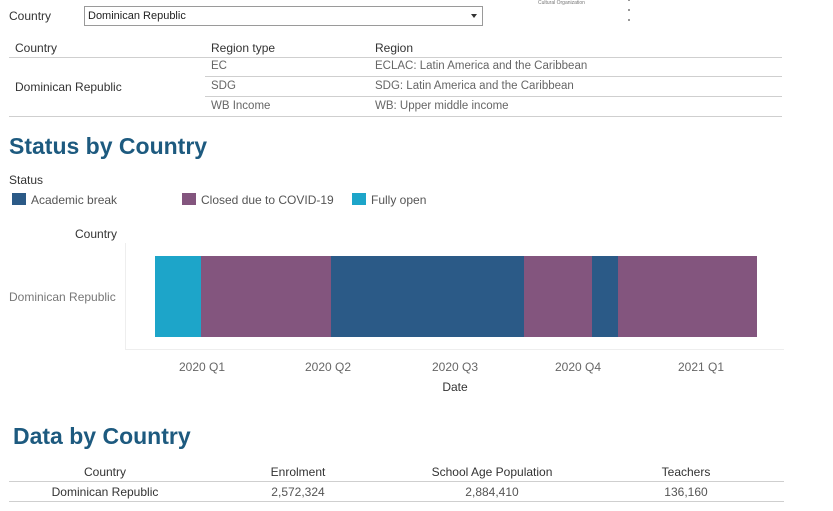 Image resolution: width=833 pixels, height=511 pixels. What do you see at coordinates (243, 48) in the screenshot?
I see `region-table-header-type: Region type` at bounding box center [243, 48].